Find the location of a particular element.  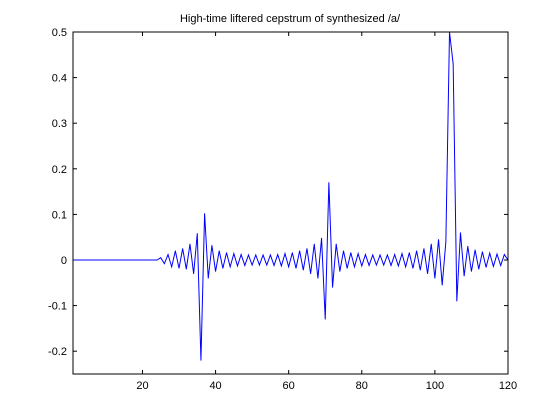

y-tick-label: -0.2 is located at coordinates (57, 352).